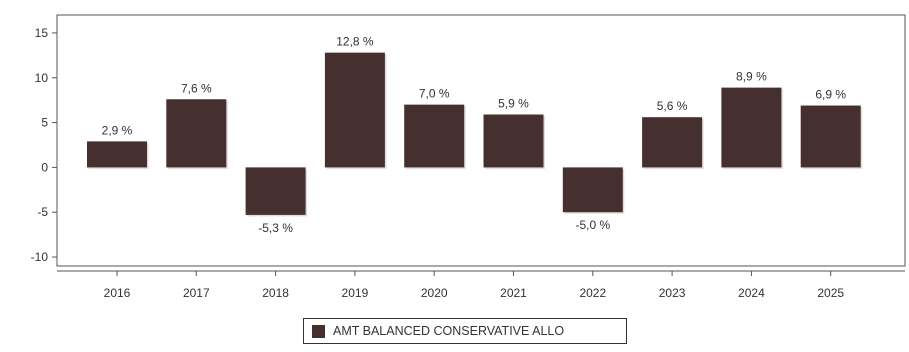 This screenshot has height=352, width=909. I want to click on y-tick-label: -10, so click(40, 257).